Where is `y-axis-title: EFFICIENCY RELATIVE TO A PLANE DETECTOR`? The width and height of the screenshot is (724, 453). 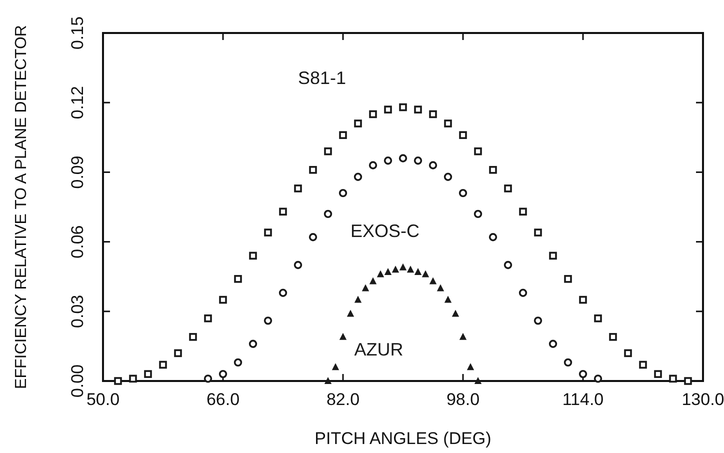 y-axis-title: EFFICIENCY RELATIVE TO A PLANE DETECTOR is located at coordinates (21, 207).